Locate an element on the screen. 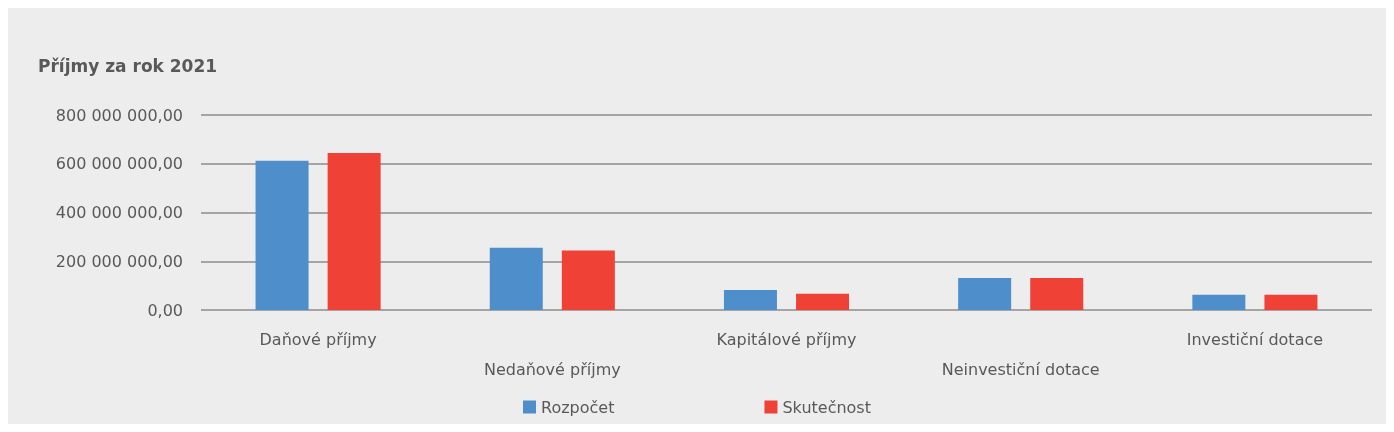 Image resolution: width=1394 pixels, height=432 pixels. x-tick-label: Investiční dotace is located at coordinates (1255, 339).